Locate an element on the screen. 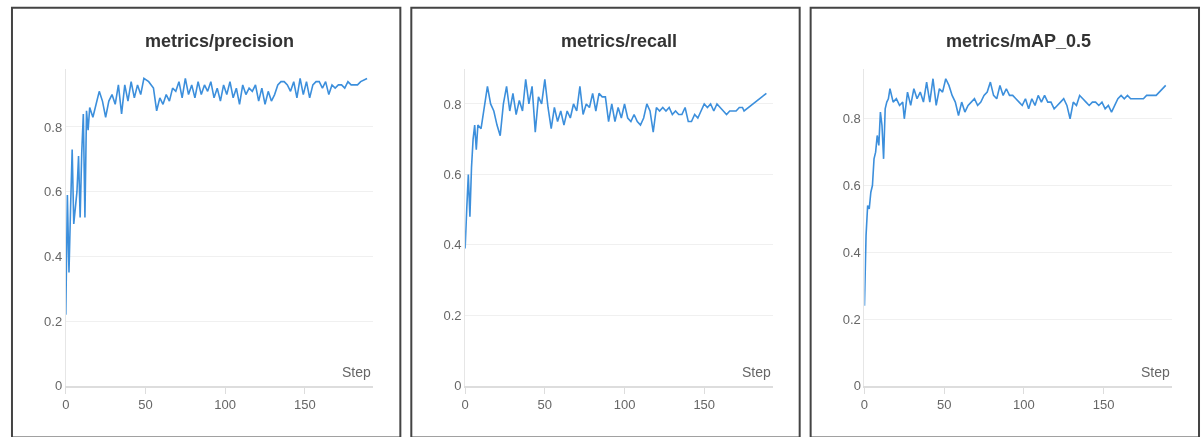 The width and height of the screenshot is (1202, 437). line-series is located at coordinates (216, 196).